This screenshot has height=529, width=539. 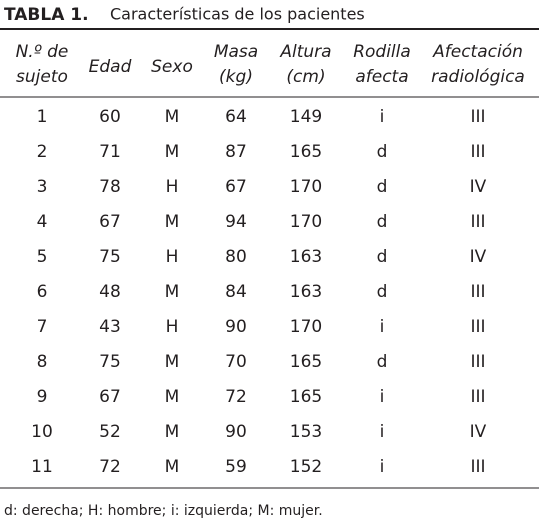 I want to click on table-cell: 52, so click(x=110, y=432).